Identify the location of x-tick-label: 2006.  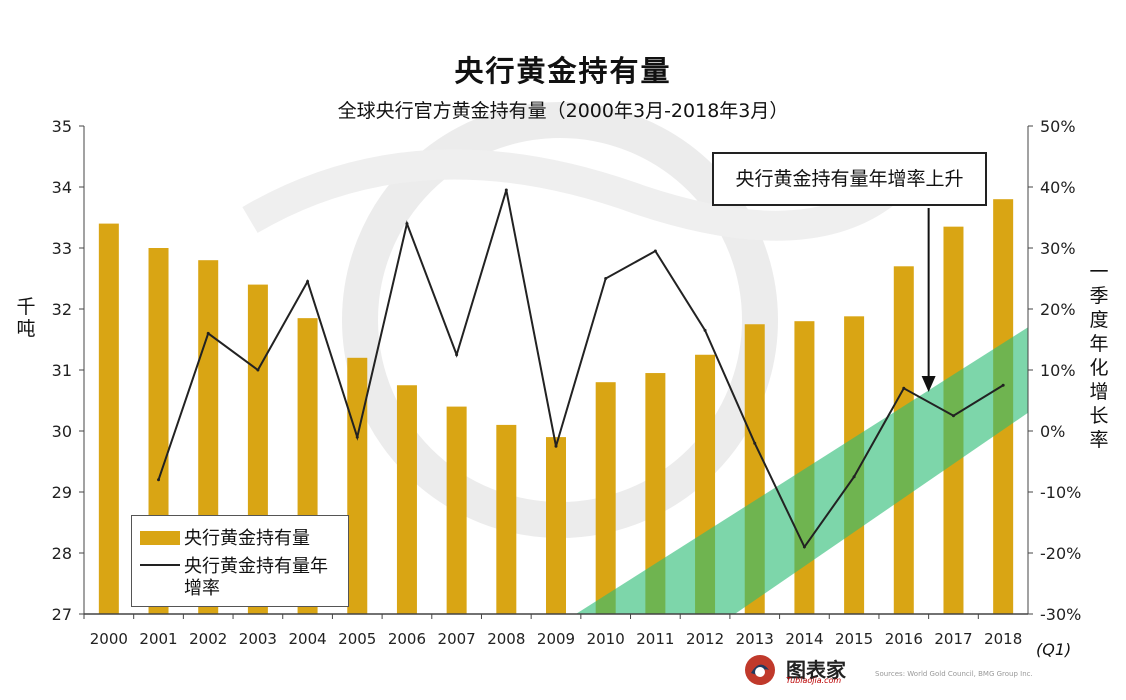
(407, 639).